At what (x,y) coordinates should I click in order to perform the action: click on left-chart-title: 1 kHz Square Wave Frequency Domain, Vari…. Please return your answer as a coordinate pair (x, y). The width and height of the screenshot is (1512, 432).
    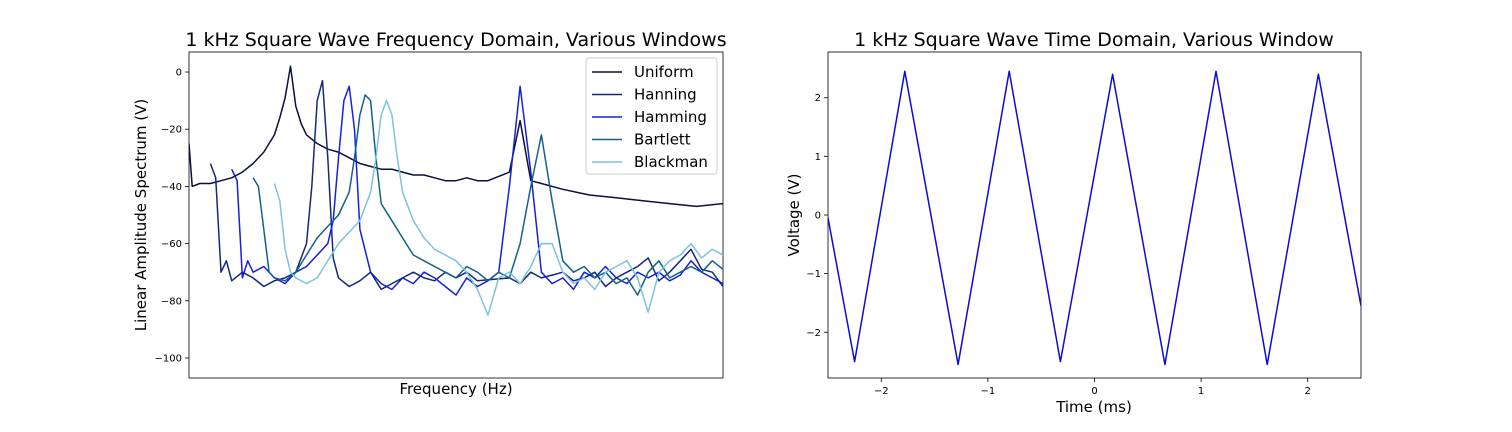
    Looking at the image, I should click on (455, 40).